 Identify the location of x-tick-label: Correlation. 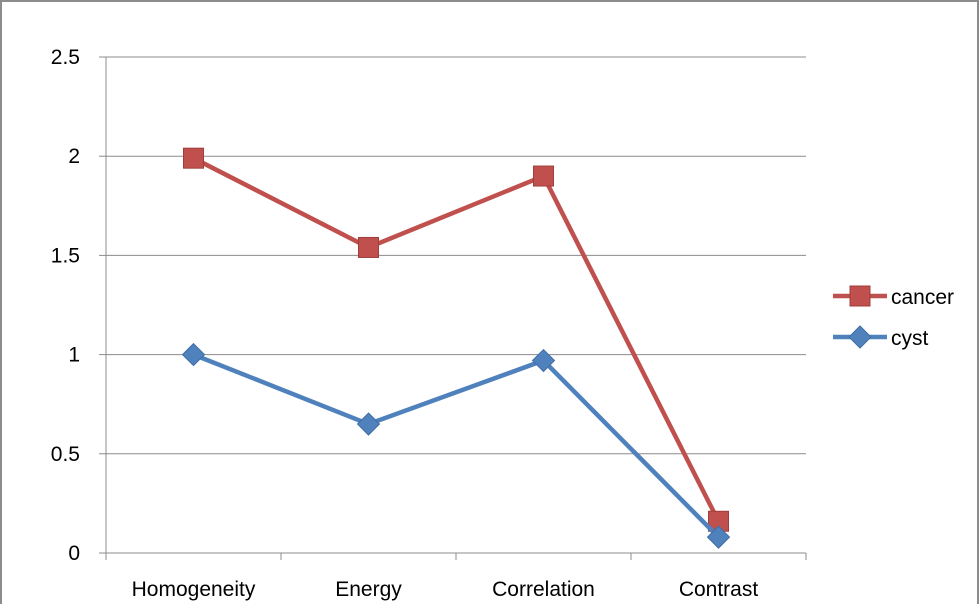
(543, 589).